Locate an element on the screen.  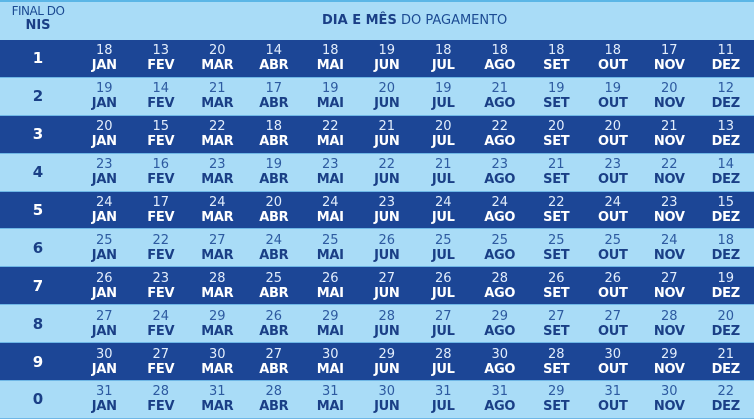
nis-header-line2: NIS is located at coordinates (38, 26).